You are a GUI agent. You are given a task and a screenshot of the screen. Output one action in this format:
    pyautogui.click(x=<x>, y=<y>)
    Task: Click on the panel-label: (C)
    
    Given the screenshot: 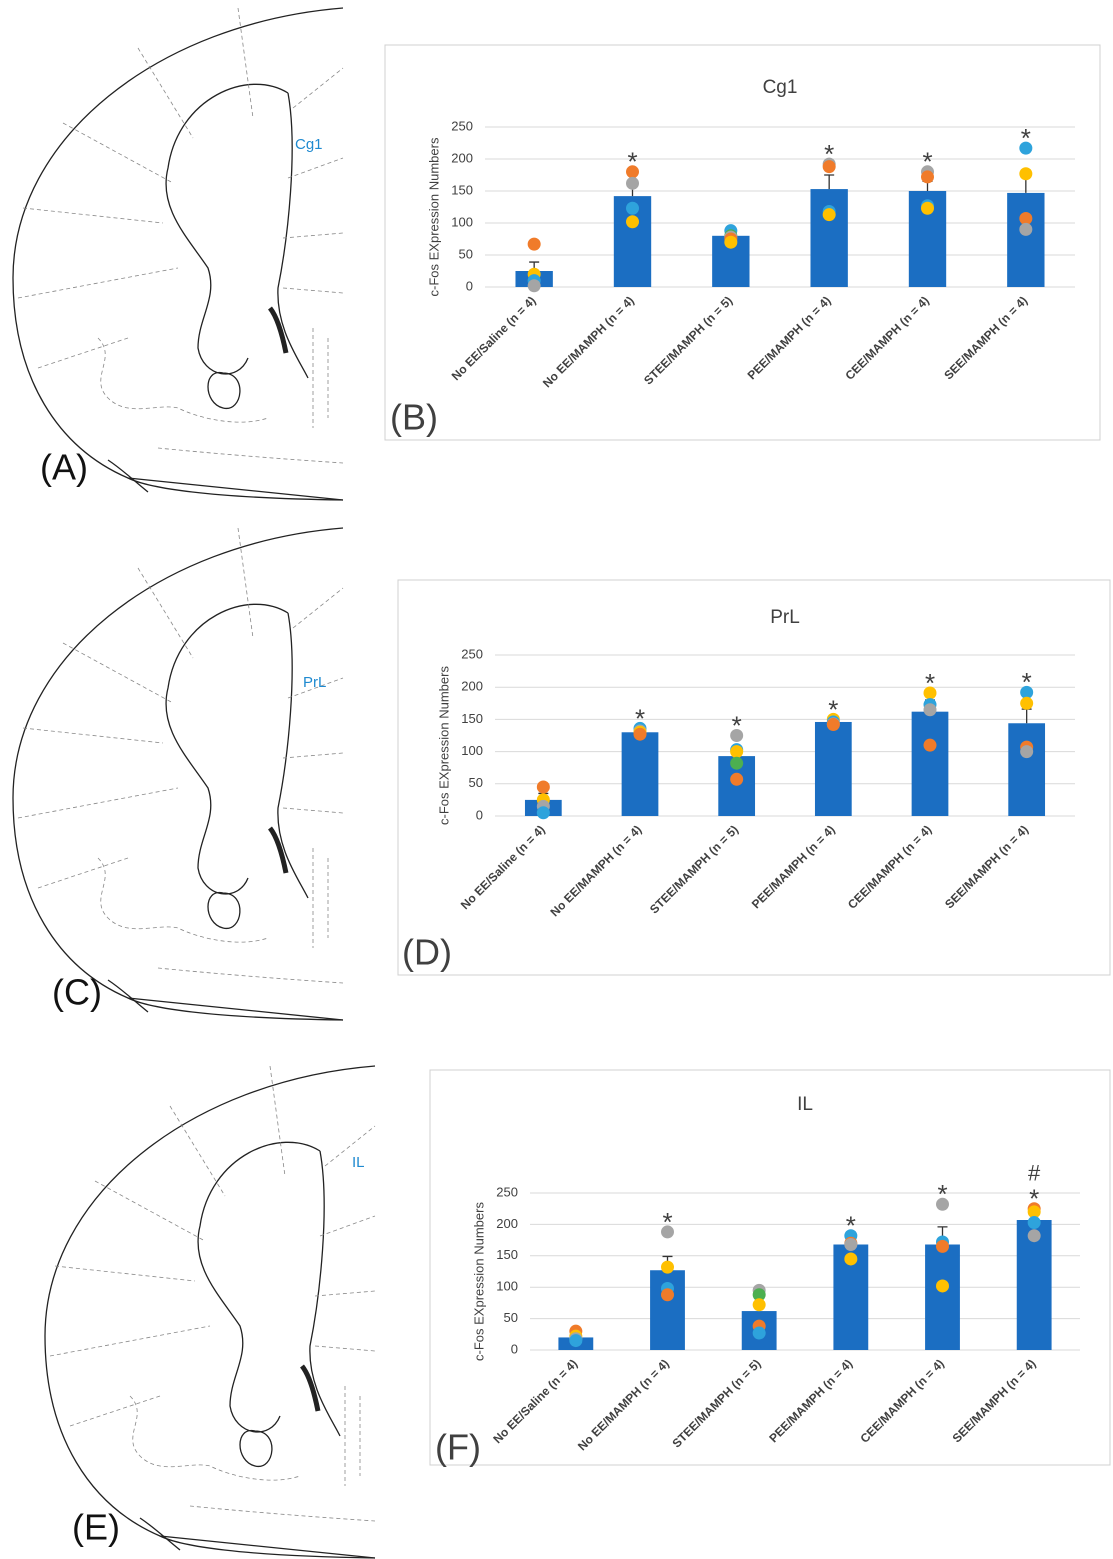 What is the action you would take?
    pyautogui.click(x=77, y=992)
    